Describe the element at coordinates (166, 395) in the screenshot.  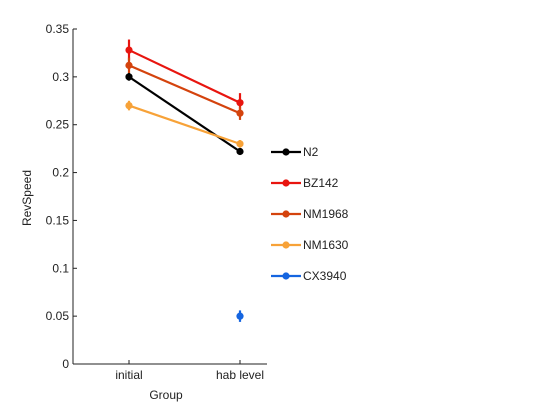
I see `x-axis-label: Group` at that location.